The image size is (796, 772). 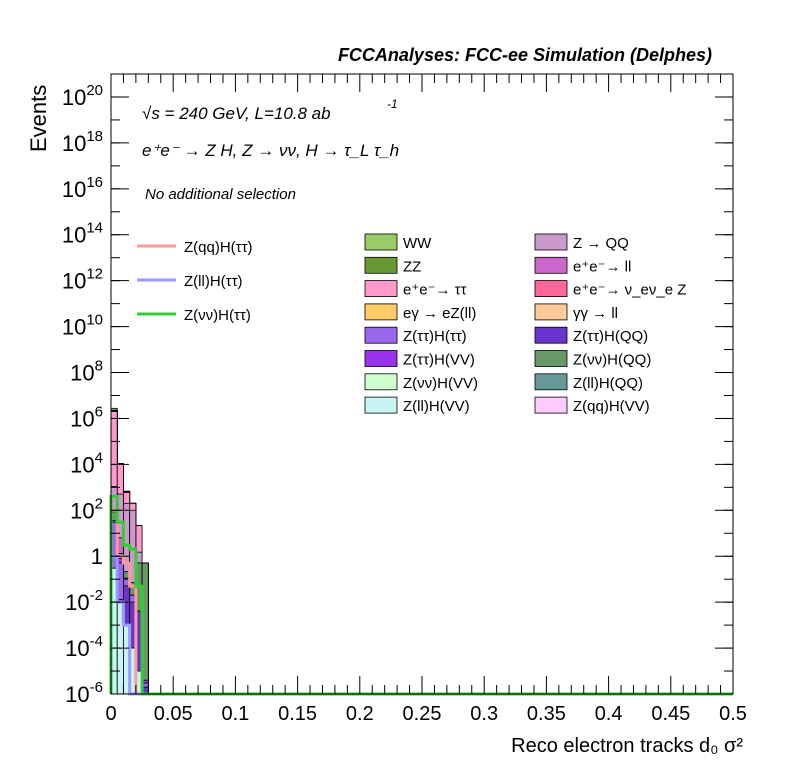 What do you see at coordinates (86, 509) in the screenshot?
I see `y-tick-label: 10²` at bounding box center [86, 509].